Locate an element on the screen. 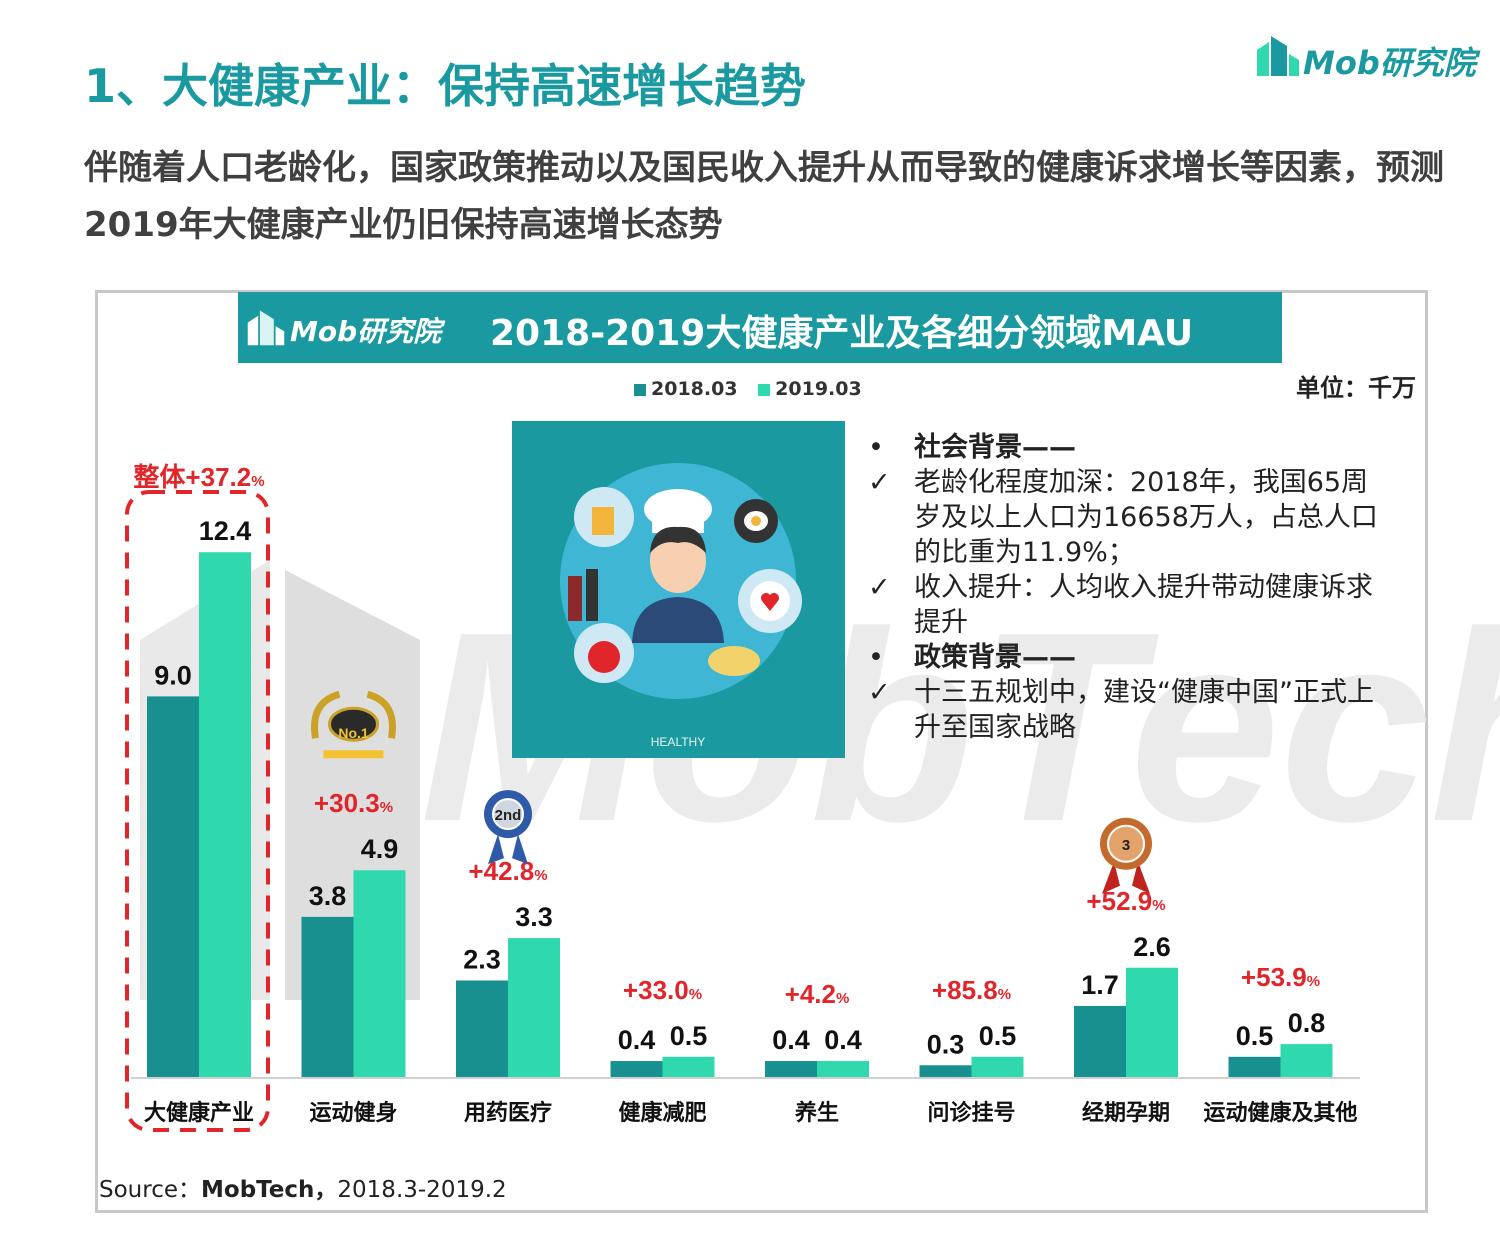  chart-header-logo-text: Mob研究院 is located at coordinates (366, 331).